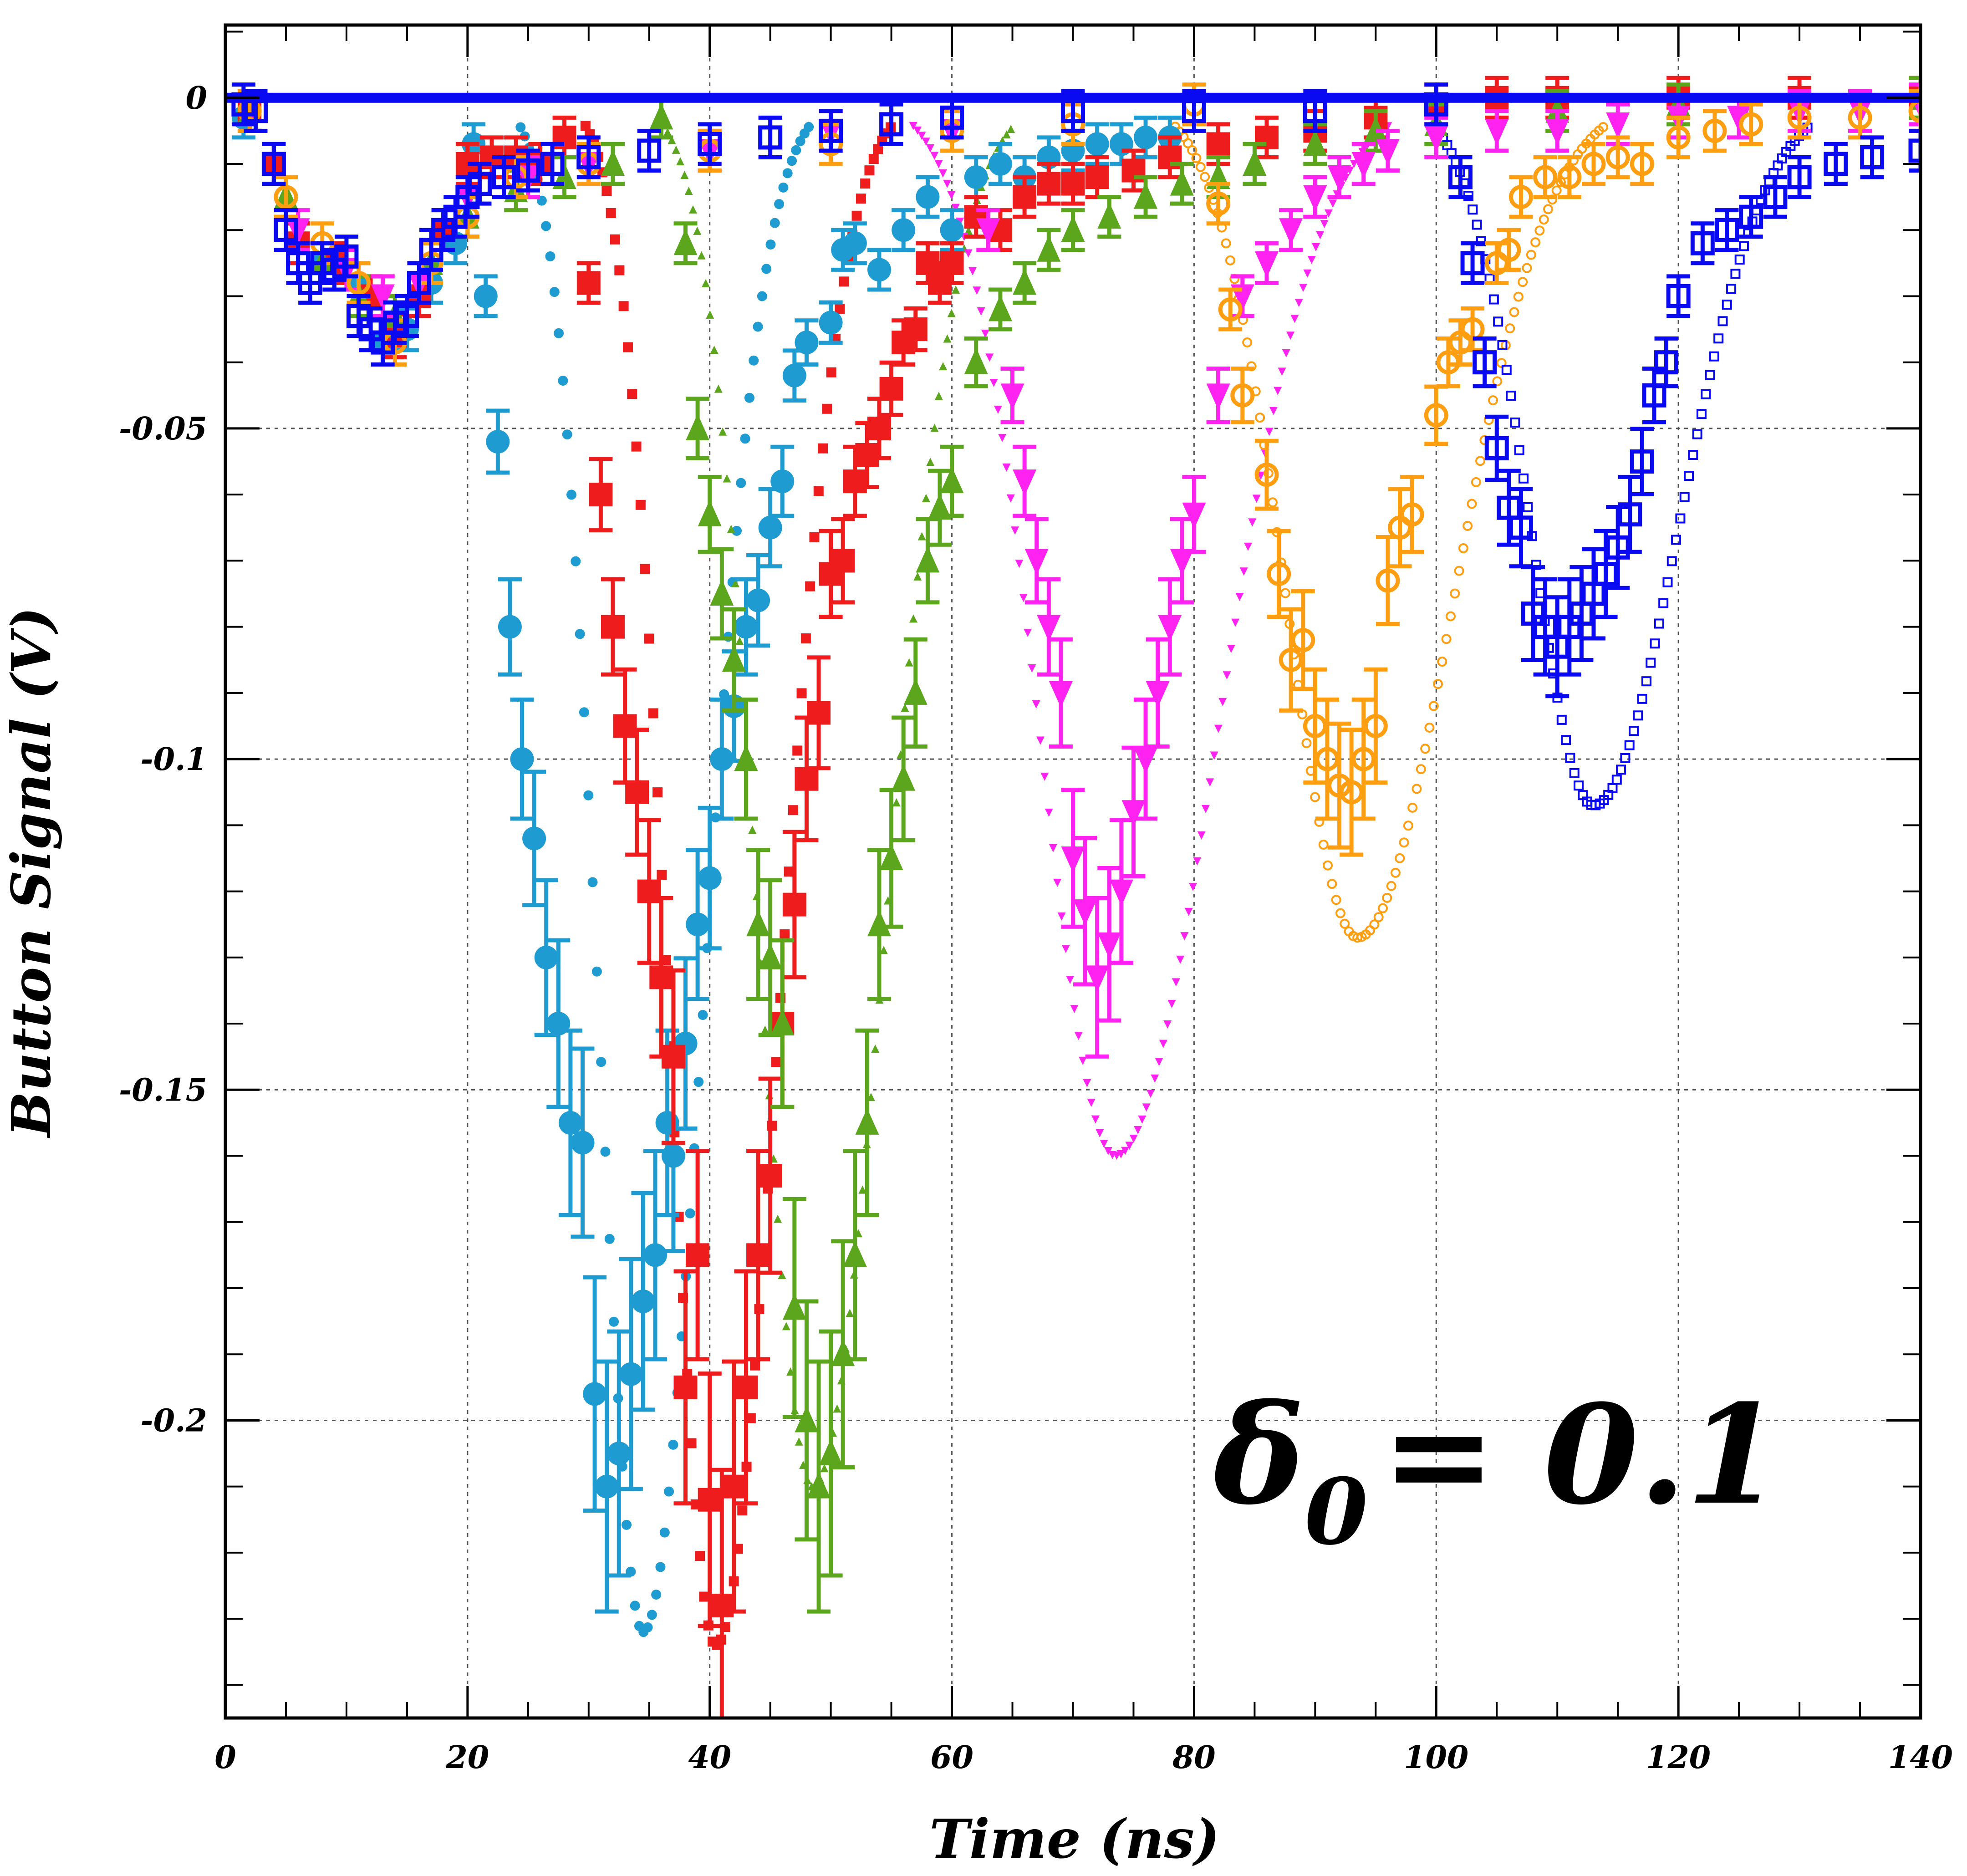 The width and height of the screenshot is (1967, 1876). What do you see at coordinates (225, 1757) in the screenshot?
I see `x-tick-label: 0` at bounding box center [225, 1757].